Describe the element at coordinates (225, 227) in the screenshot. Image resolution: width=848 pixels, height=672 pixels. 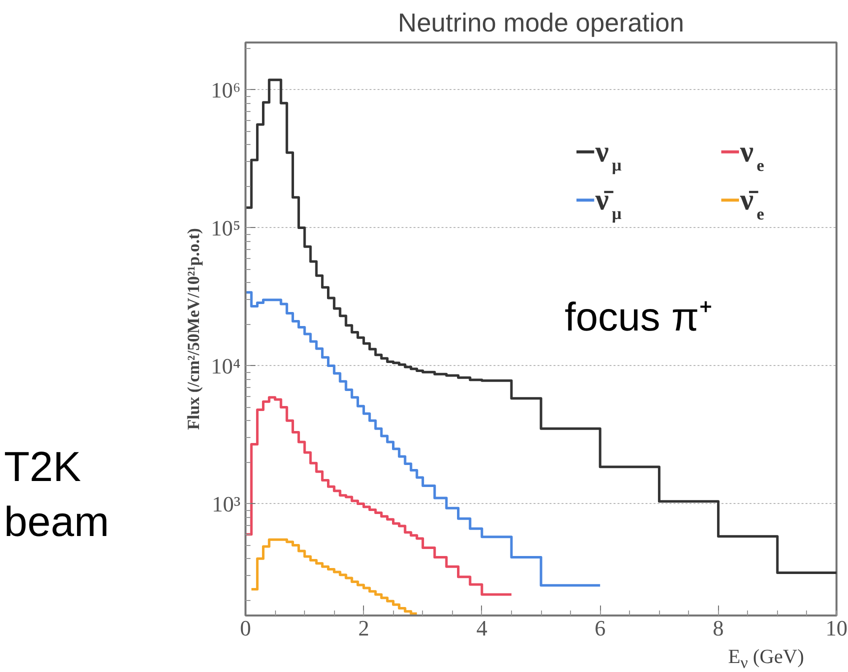
I see `y-tick-label: 10⁵` at that location.